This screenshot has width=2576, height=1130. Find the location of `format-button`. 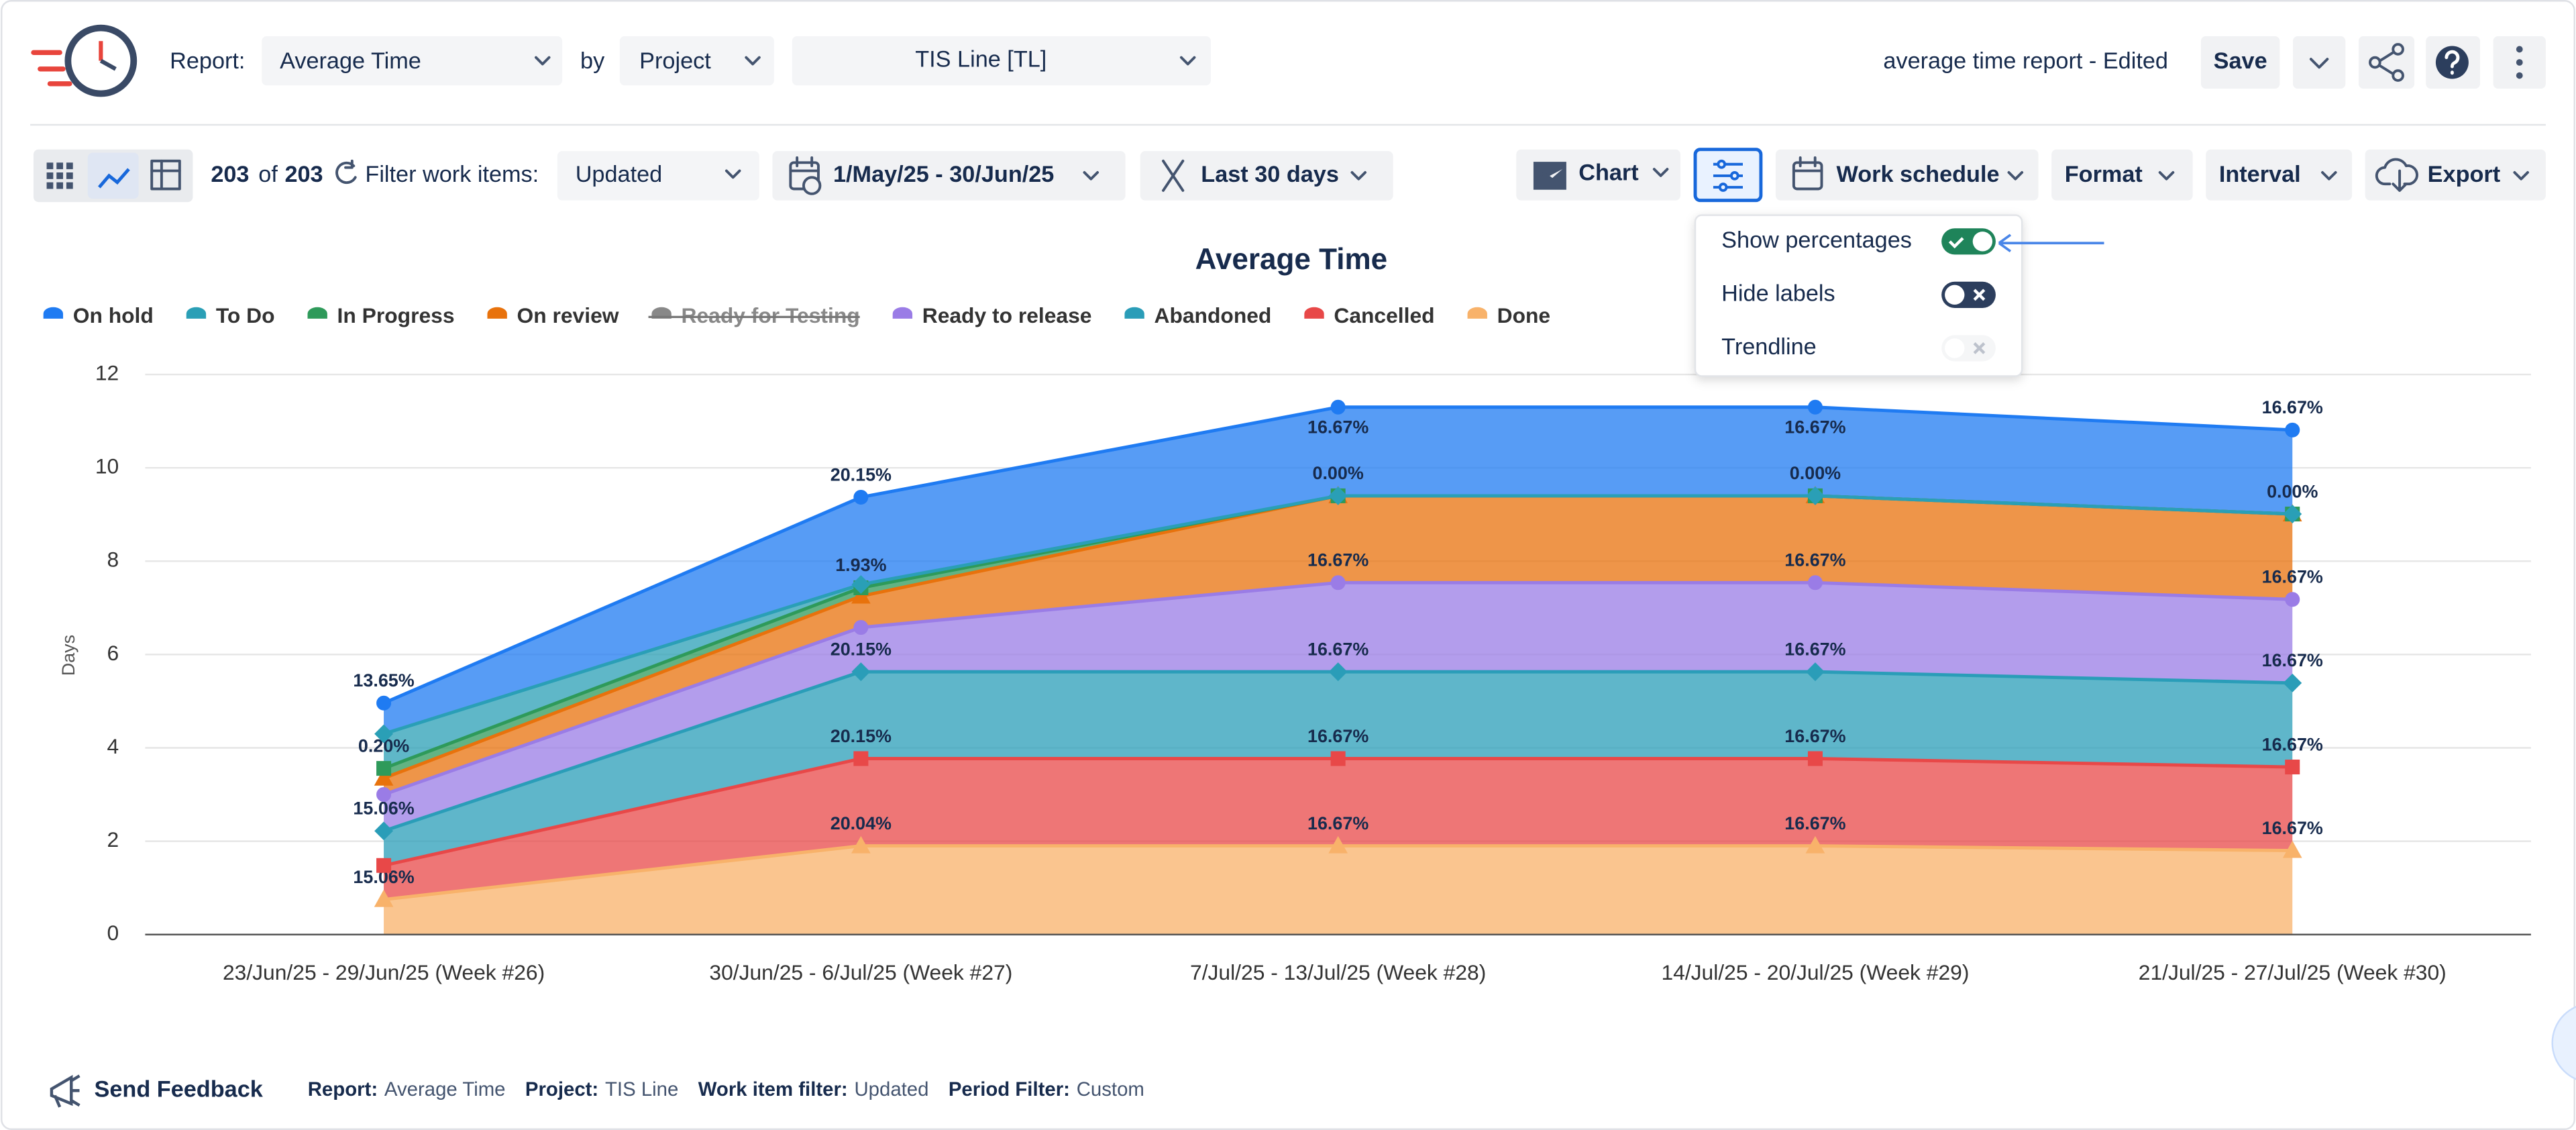

format-button is located at coordinates (2122, 175).